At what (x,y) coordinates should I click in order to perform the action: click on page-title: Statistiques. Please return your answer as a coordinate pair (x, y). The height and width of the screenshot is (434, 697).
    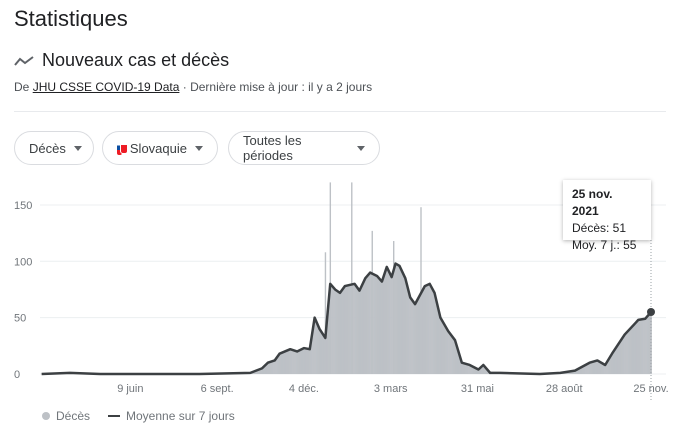
    Looking at the image, I should click on (71, 18).